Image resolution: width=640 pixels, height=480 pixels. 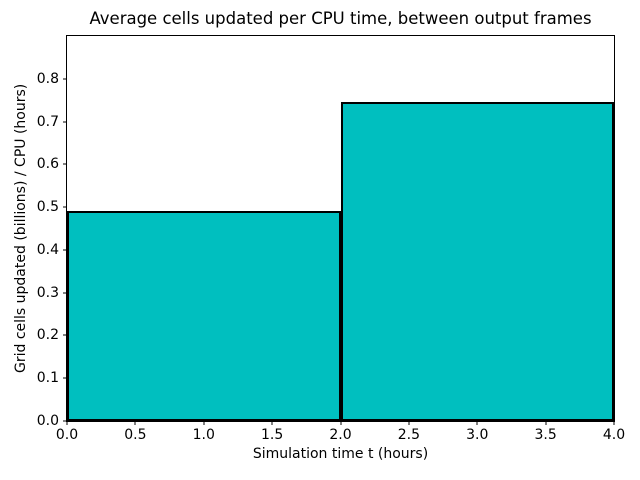 I want to click on y-tick-label: 0.7, so click(x=47, y=121).